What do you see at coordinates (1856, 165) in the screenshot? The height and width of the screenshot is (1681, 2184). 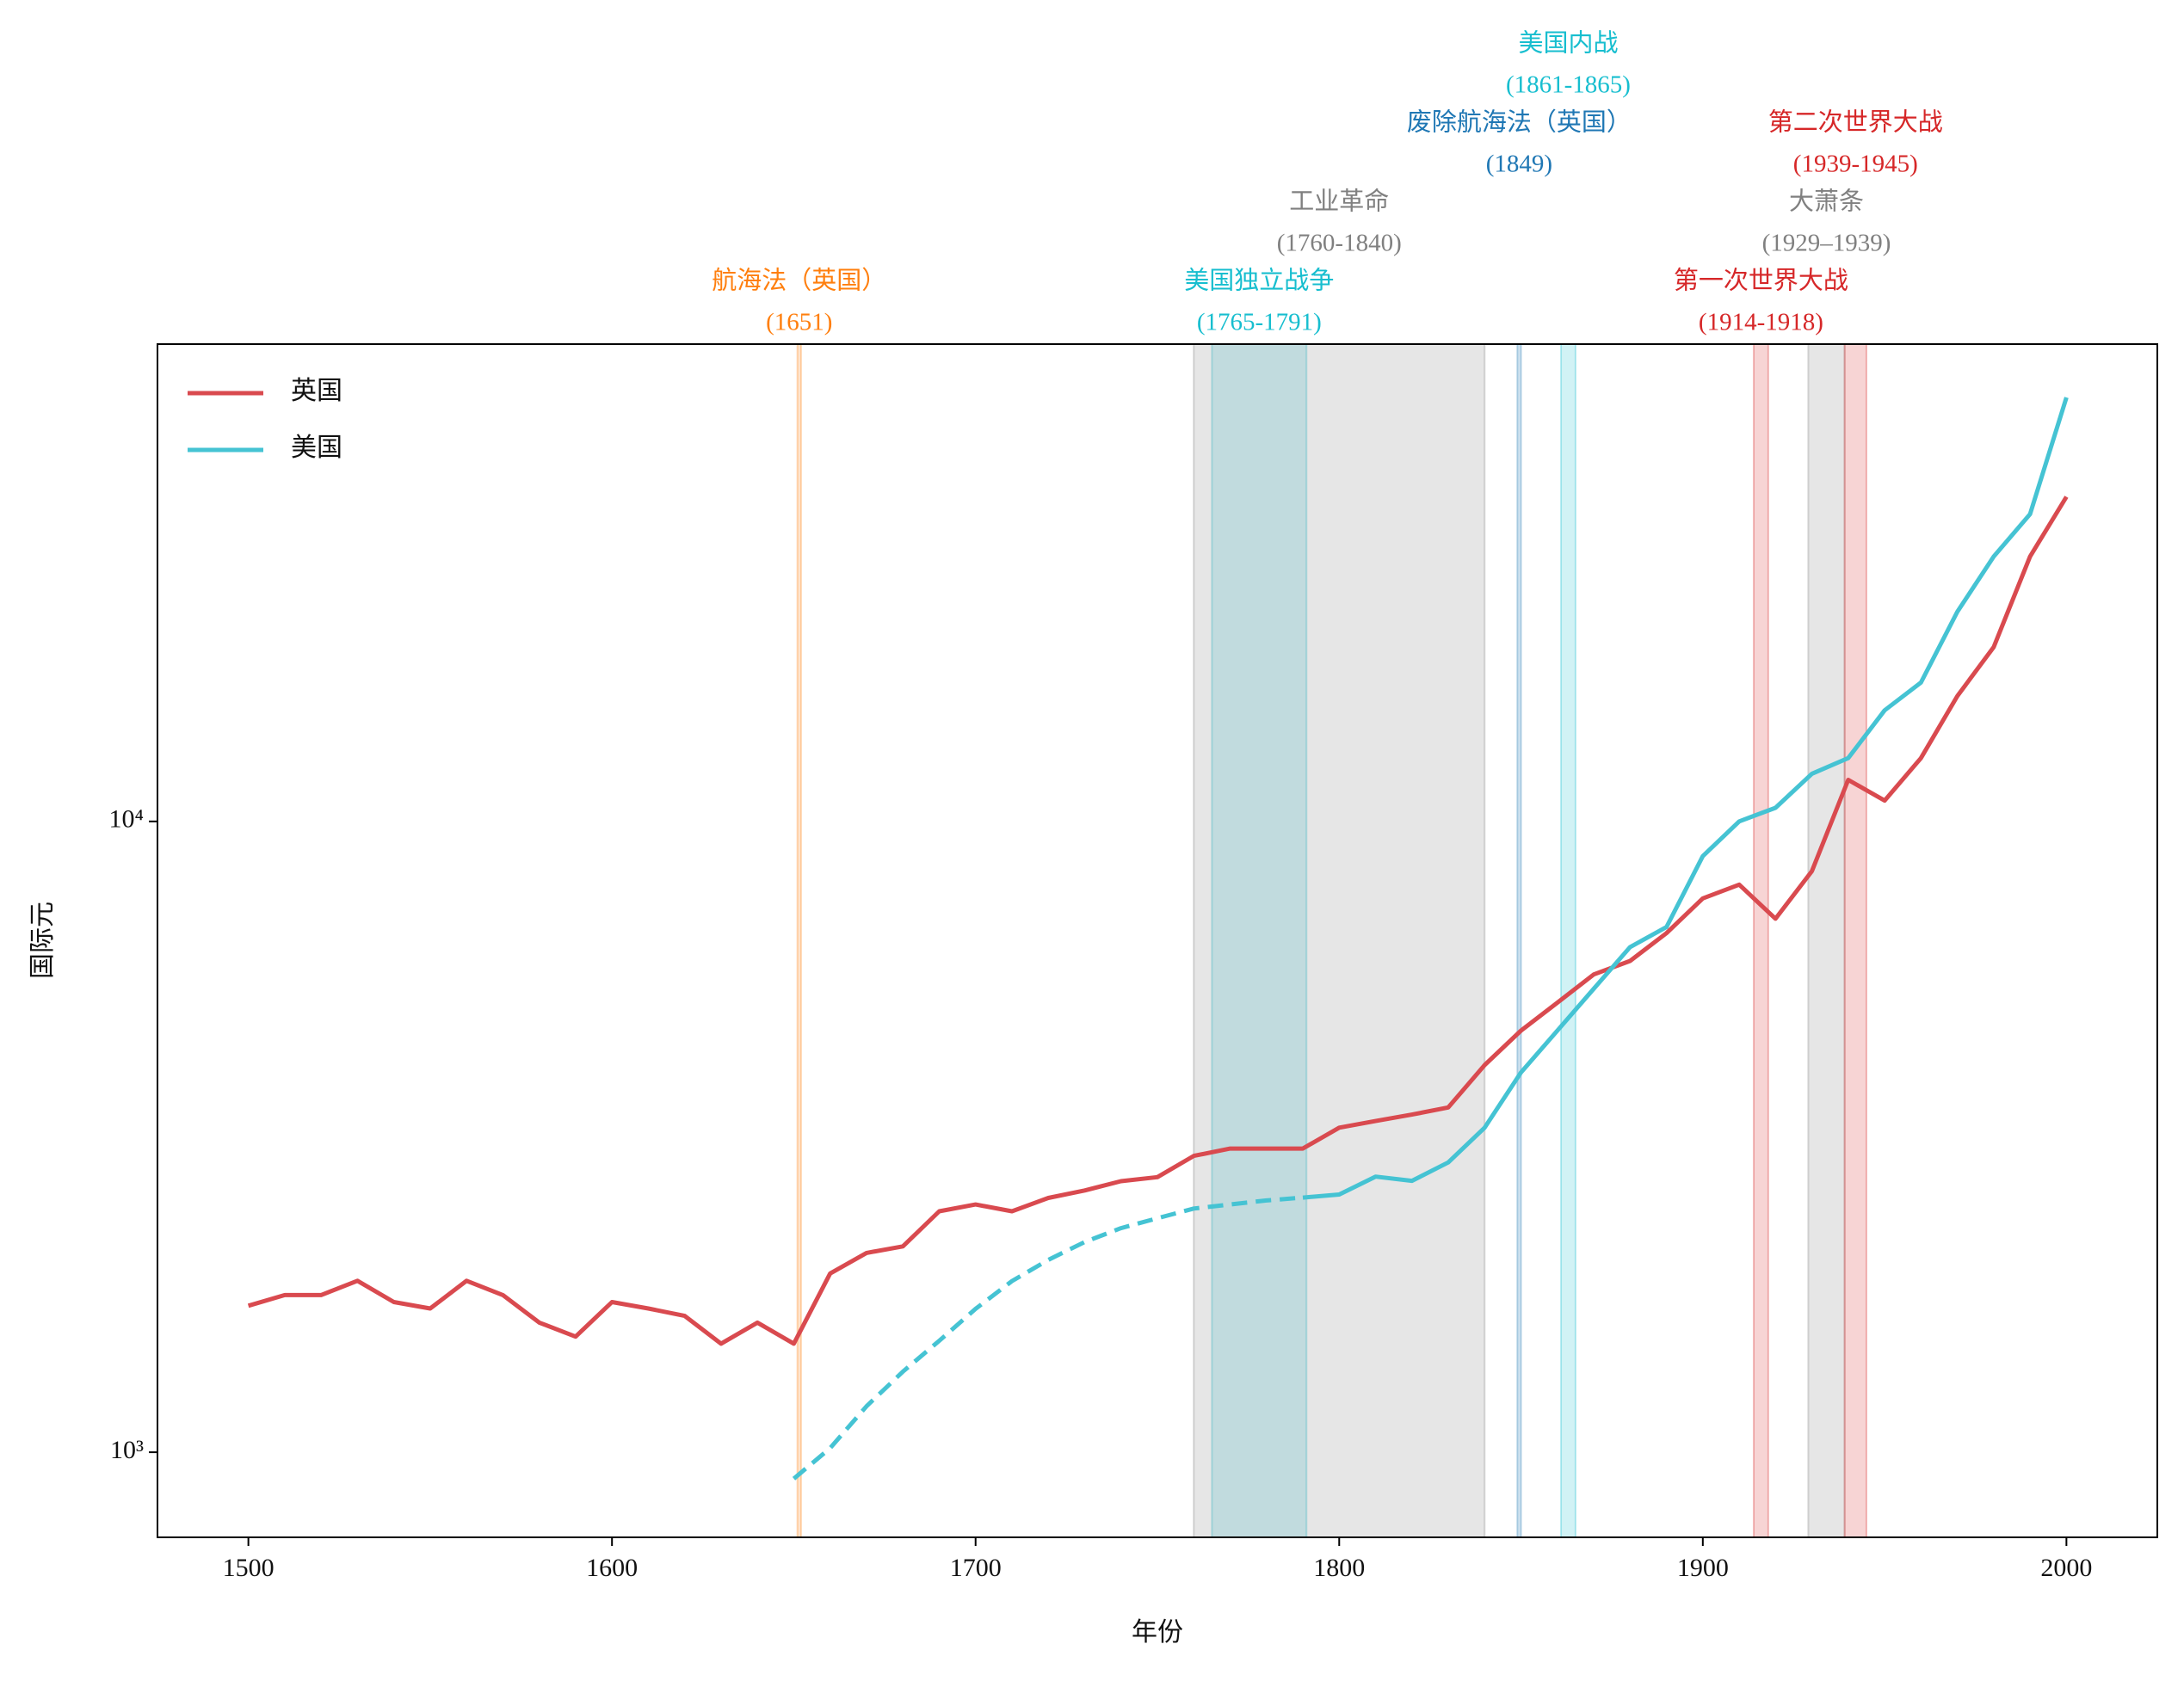 I see `event-period: (1939-1945)` at bounding box center [1856, 165].